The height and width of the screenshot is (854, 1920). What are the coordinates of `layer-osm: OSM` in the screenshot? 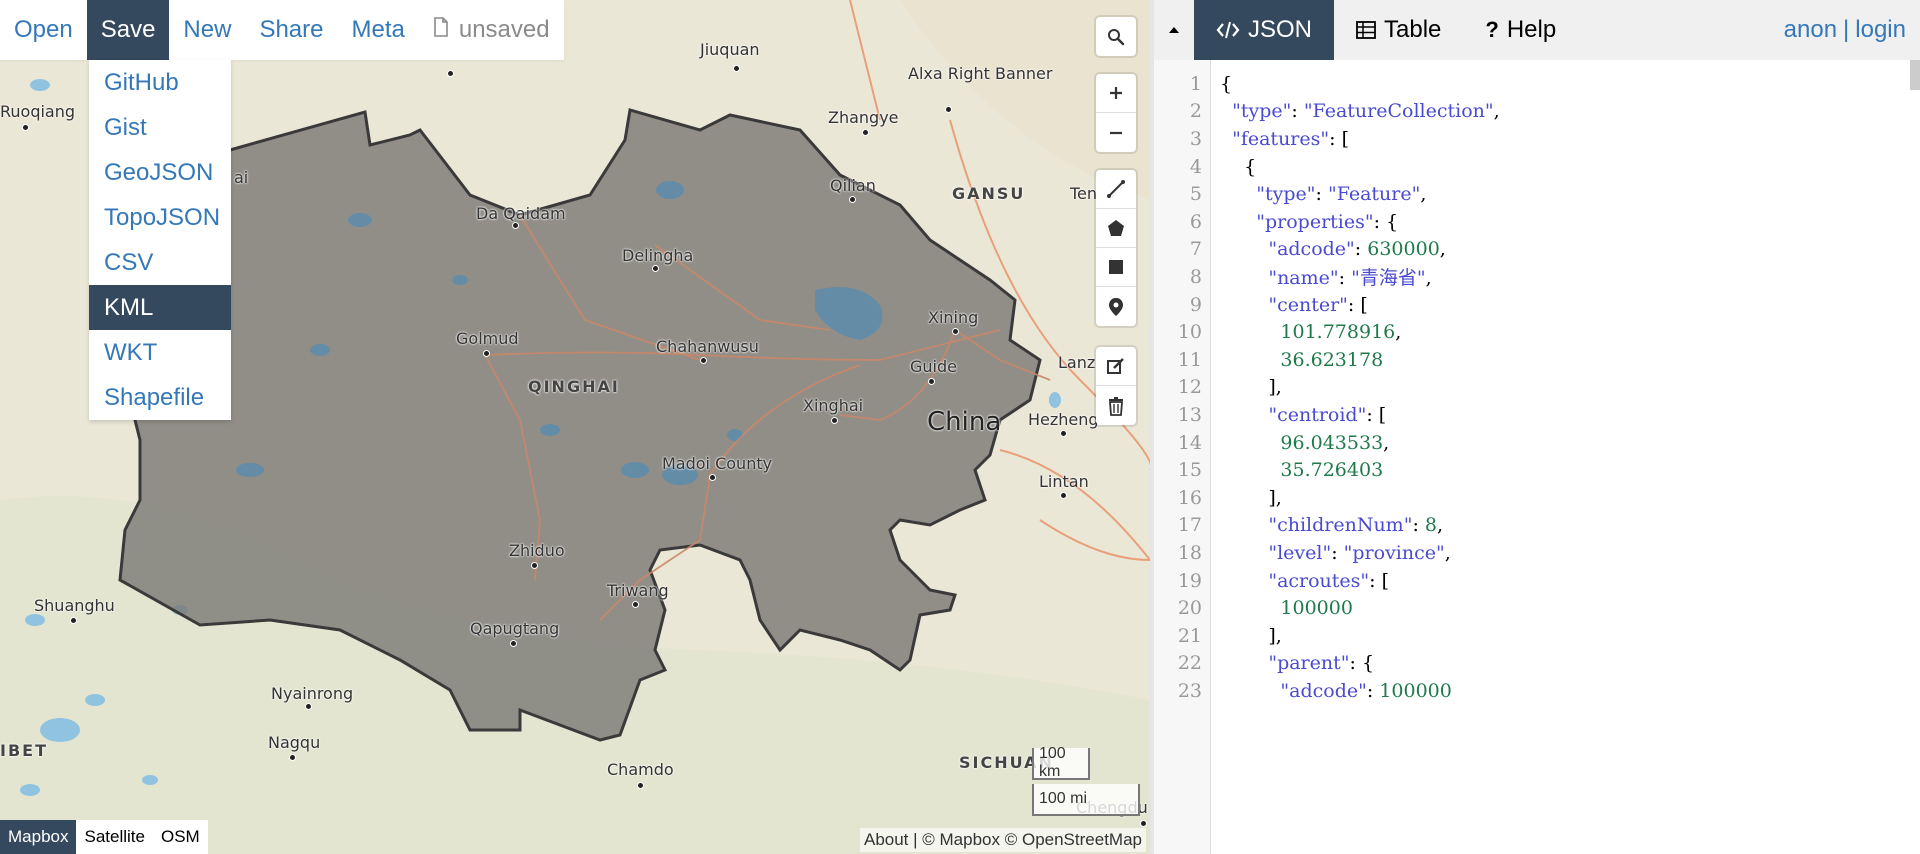 It's located at (180, 836).